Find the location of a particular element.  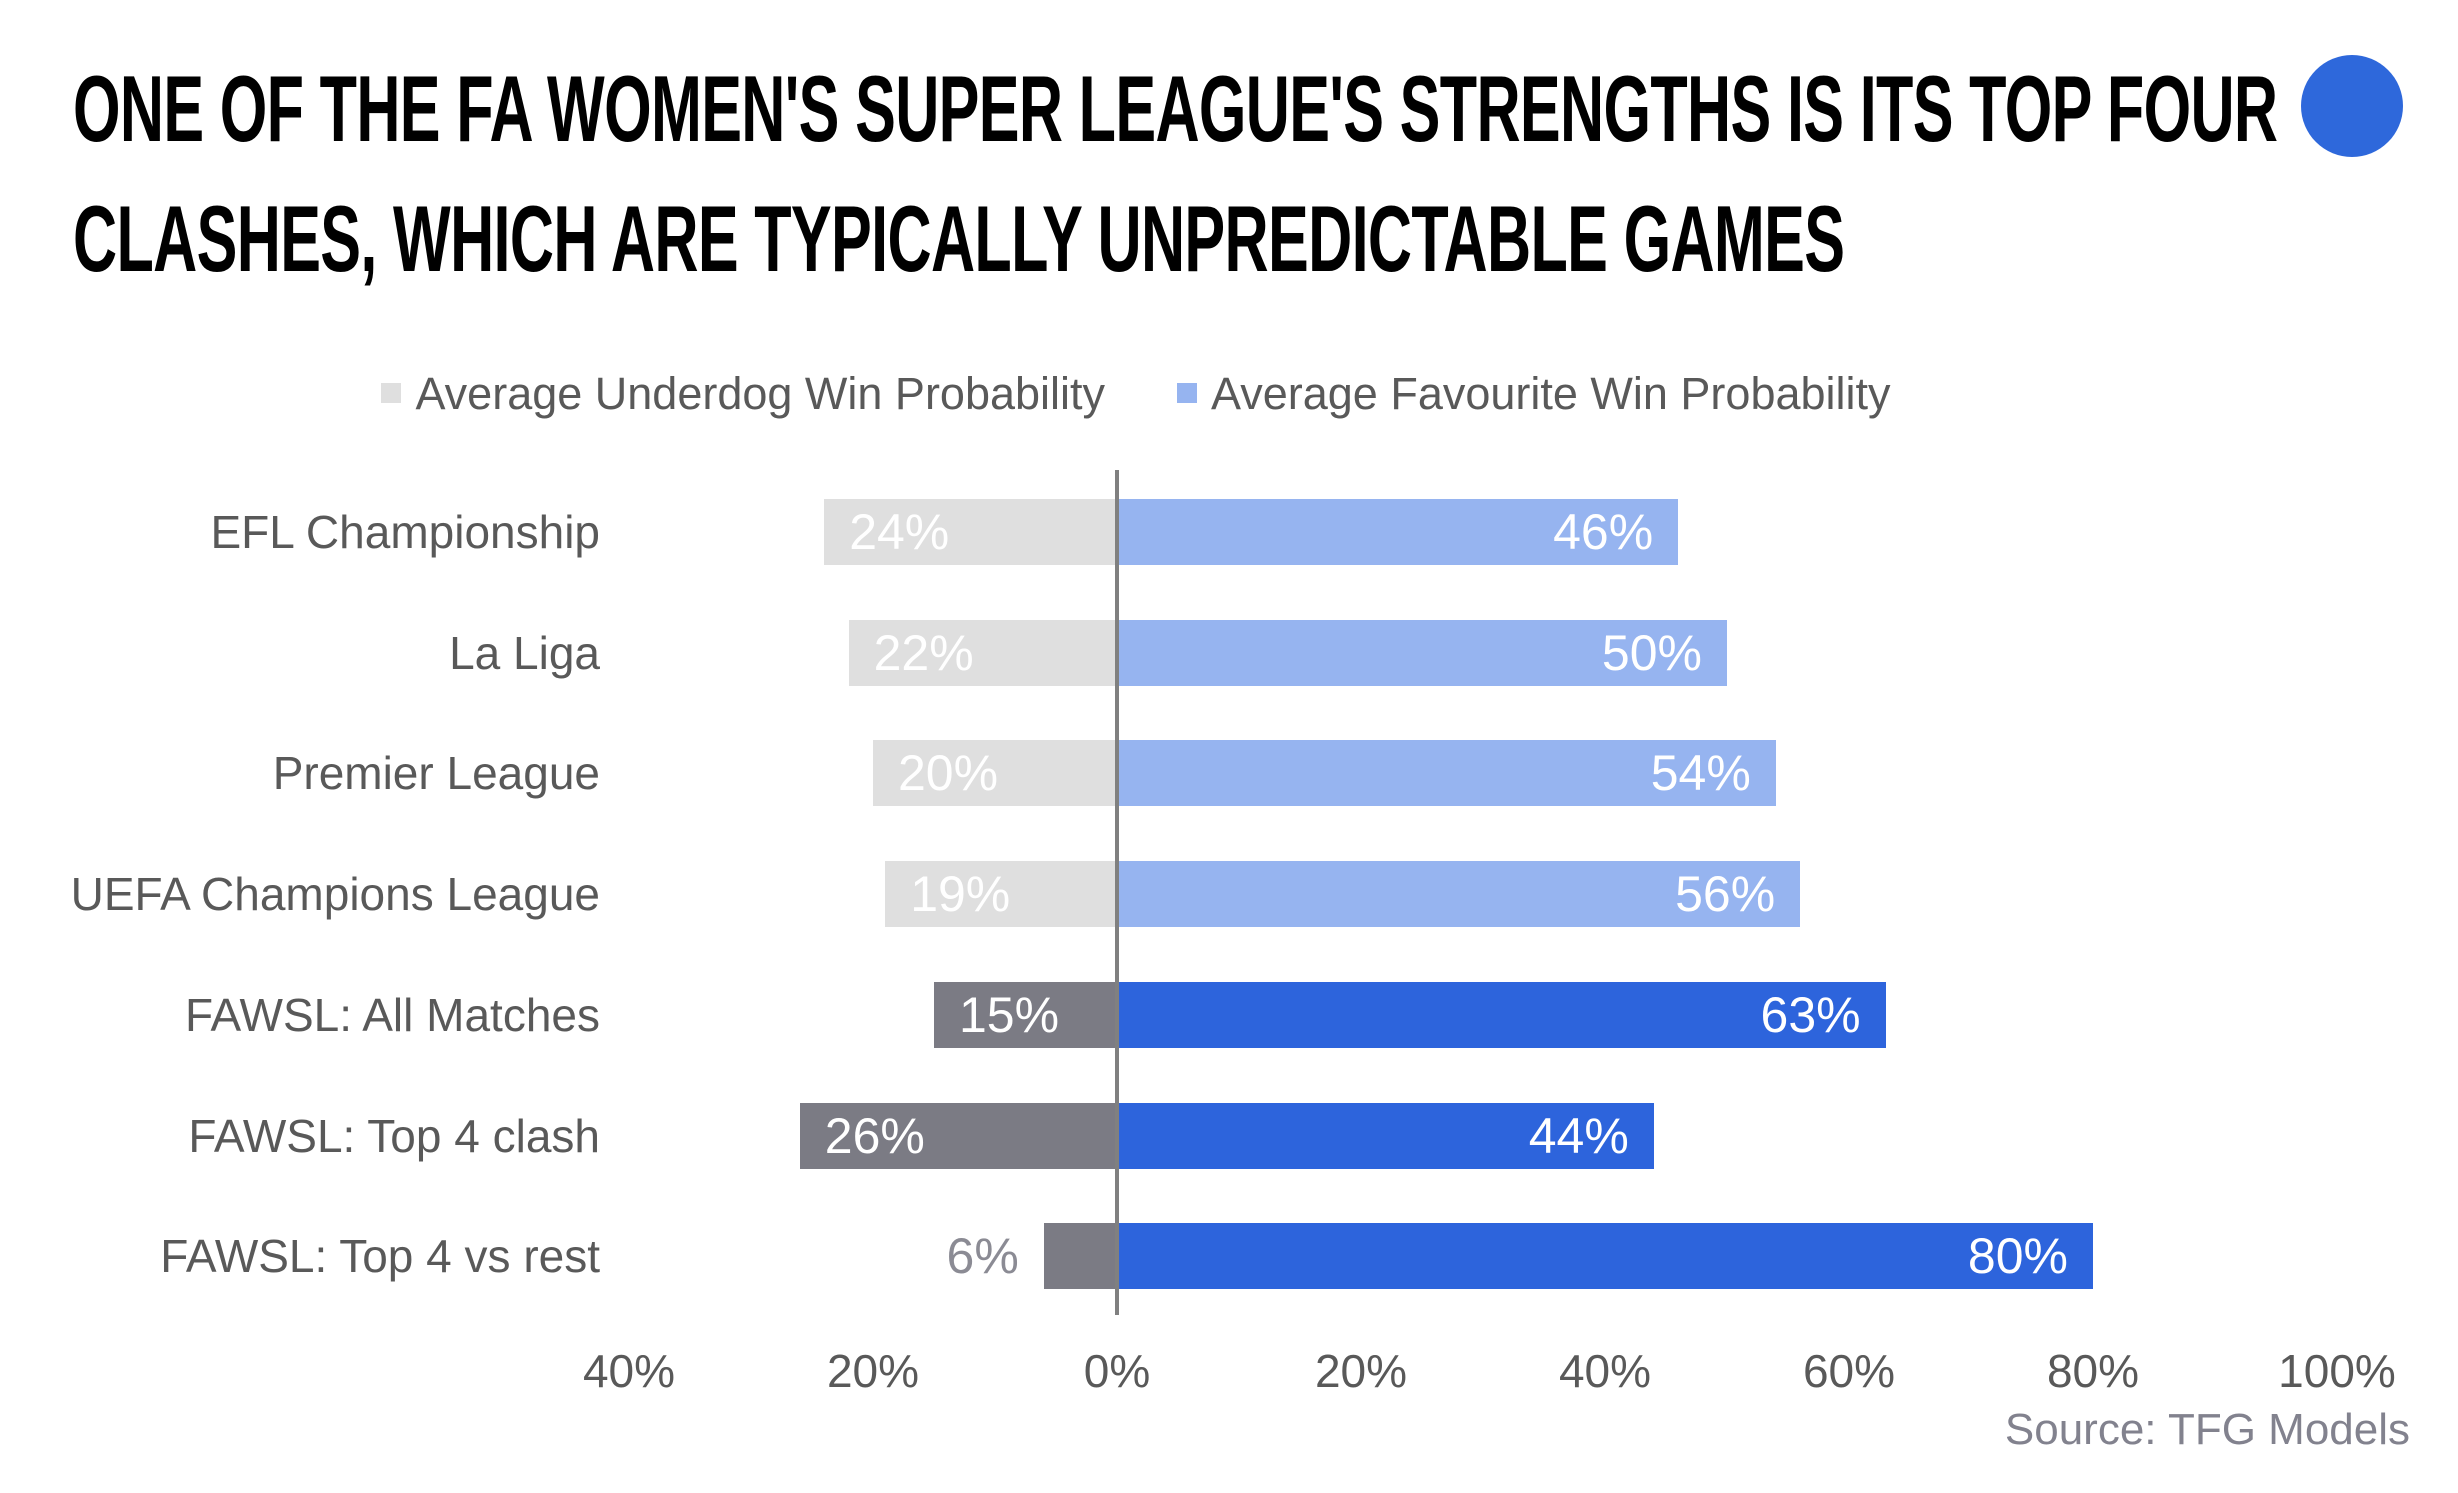

source-note: Source: TFG Models is located at coordinates (2207, 1429).